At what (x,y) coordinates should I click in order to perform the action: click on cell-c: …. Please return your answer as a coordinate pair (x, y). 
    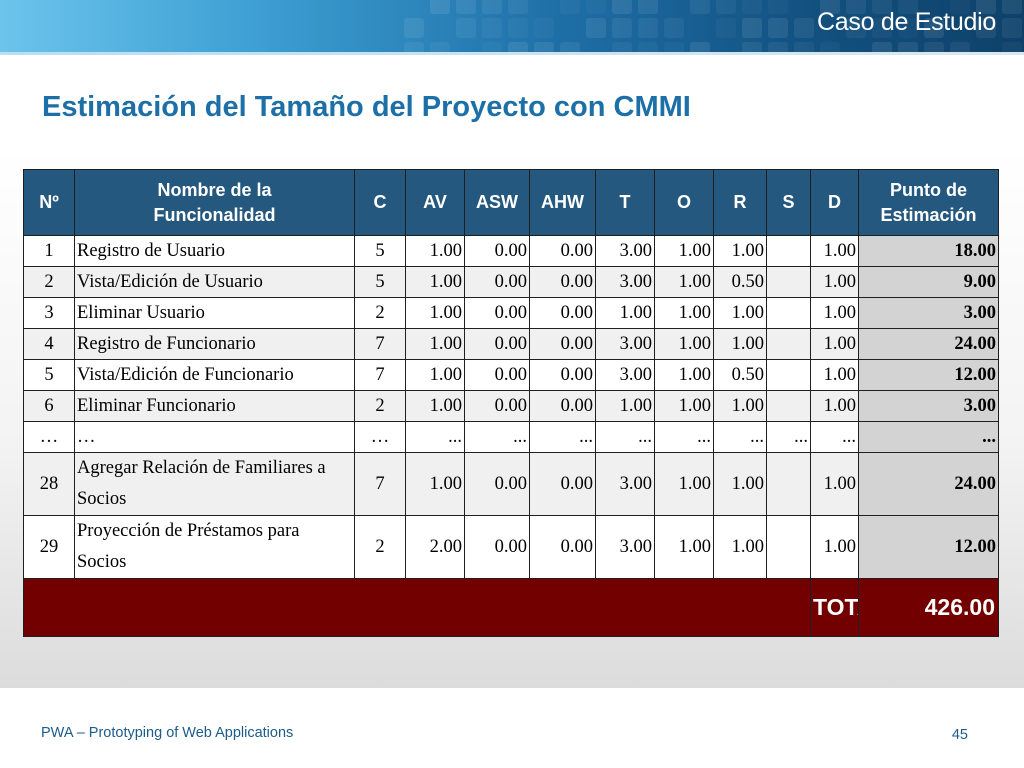
    Looking at the image, I should click on (380, 437).